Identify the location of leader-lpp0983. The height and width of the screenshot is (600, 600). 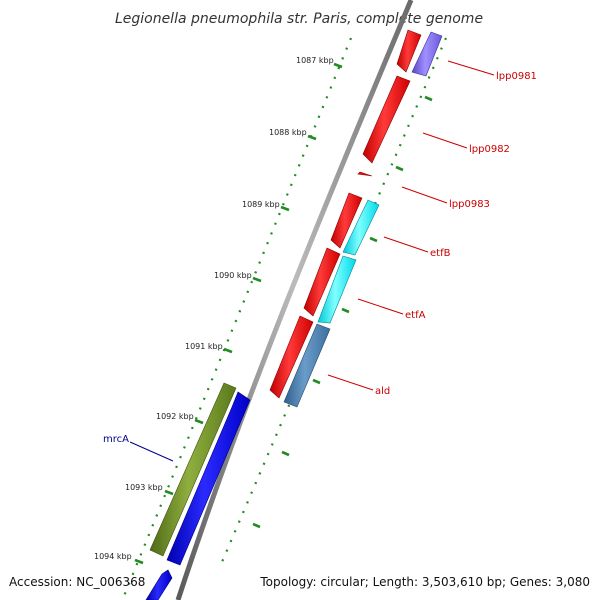
(424, 195).